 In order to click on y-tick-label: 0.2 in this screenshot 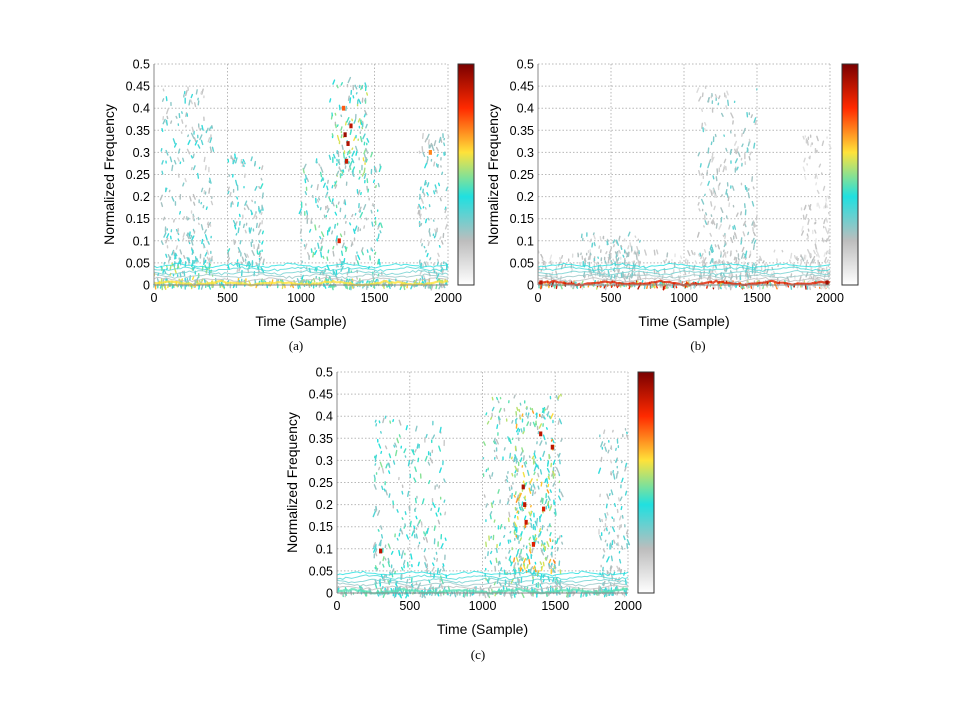, I will do `click(141, 197)`.